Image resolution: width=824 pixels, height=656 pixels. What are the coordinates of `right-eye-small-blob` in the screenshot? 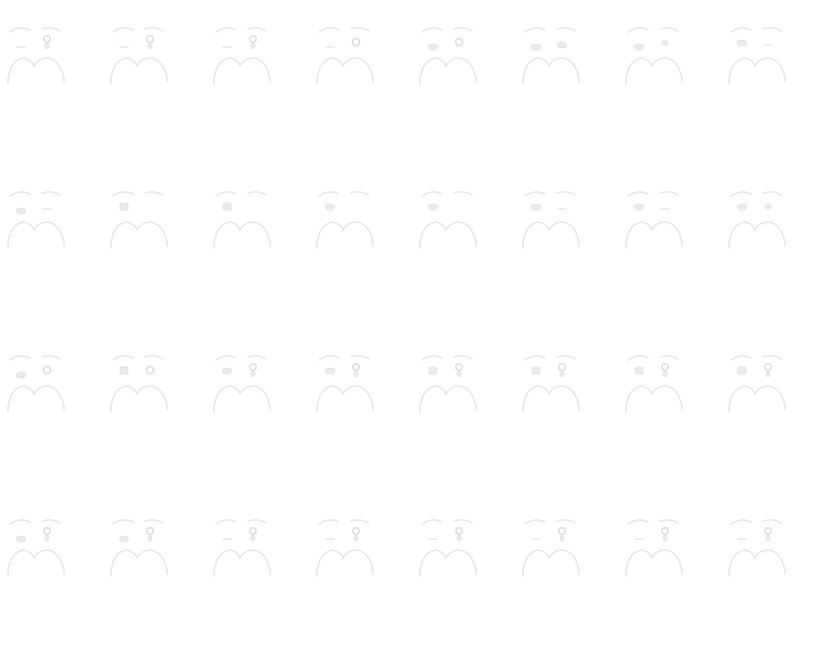 It's located at (768, 207).